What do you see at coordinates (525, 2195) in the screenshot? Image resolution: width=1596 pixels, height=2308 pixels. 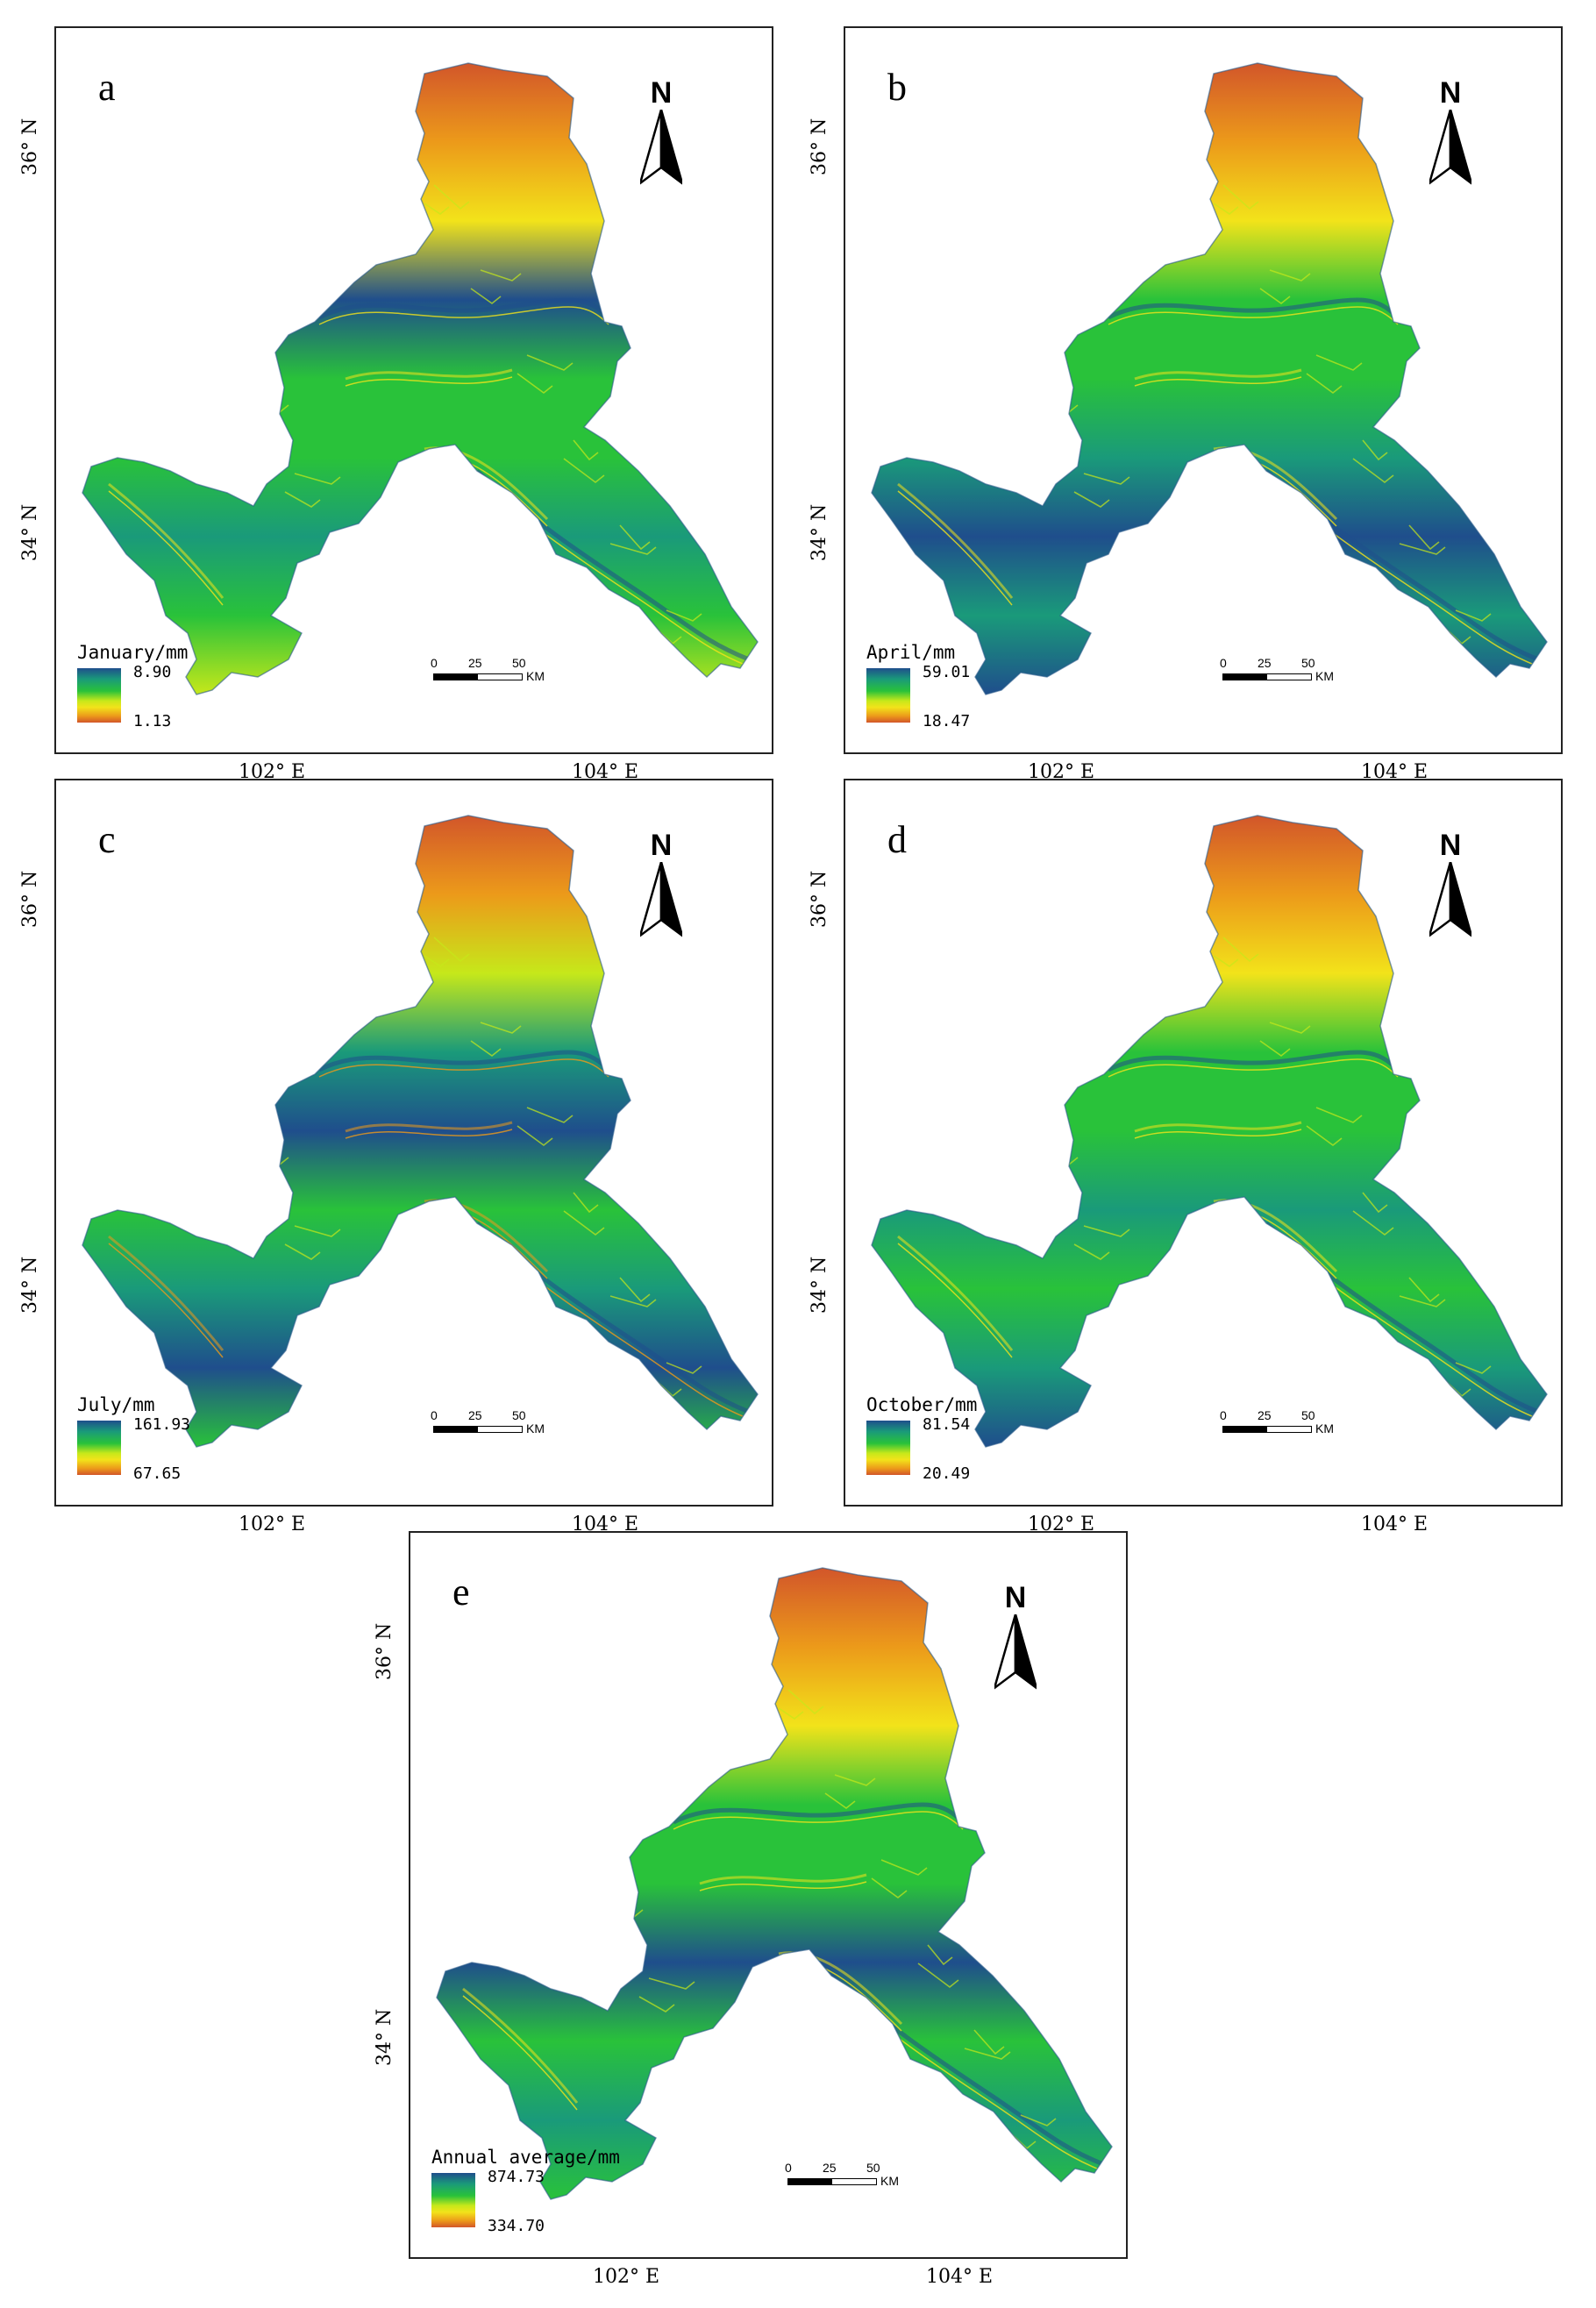 I see `color-legend: Annual average/mm 874.73 334.70` at bounding box center [525, 2195].